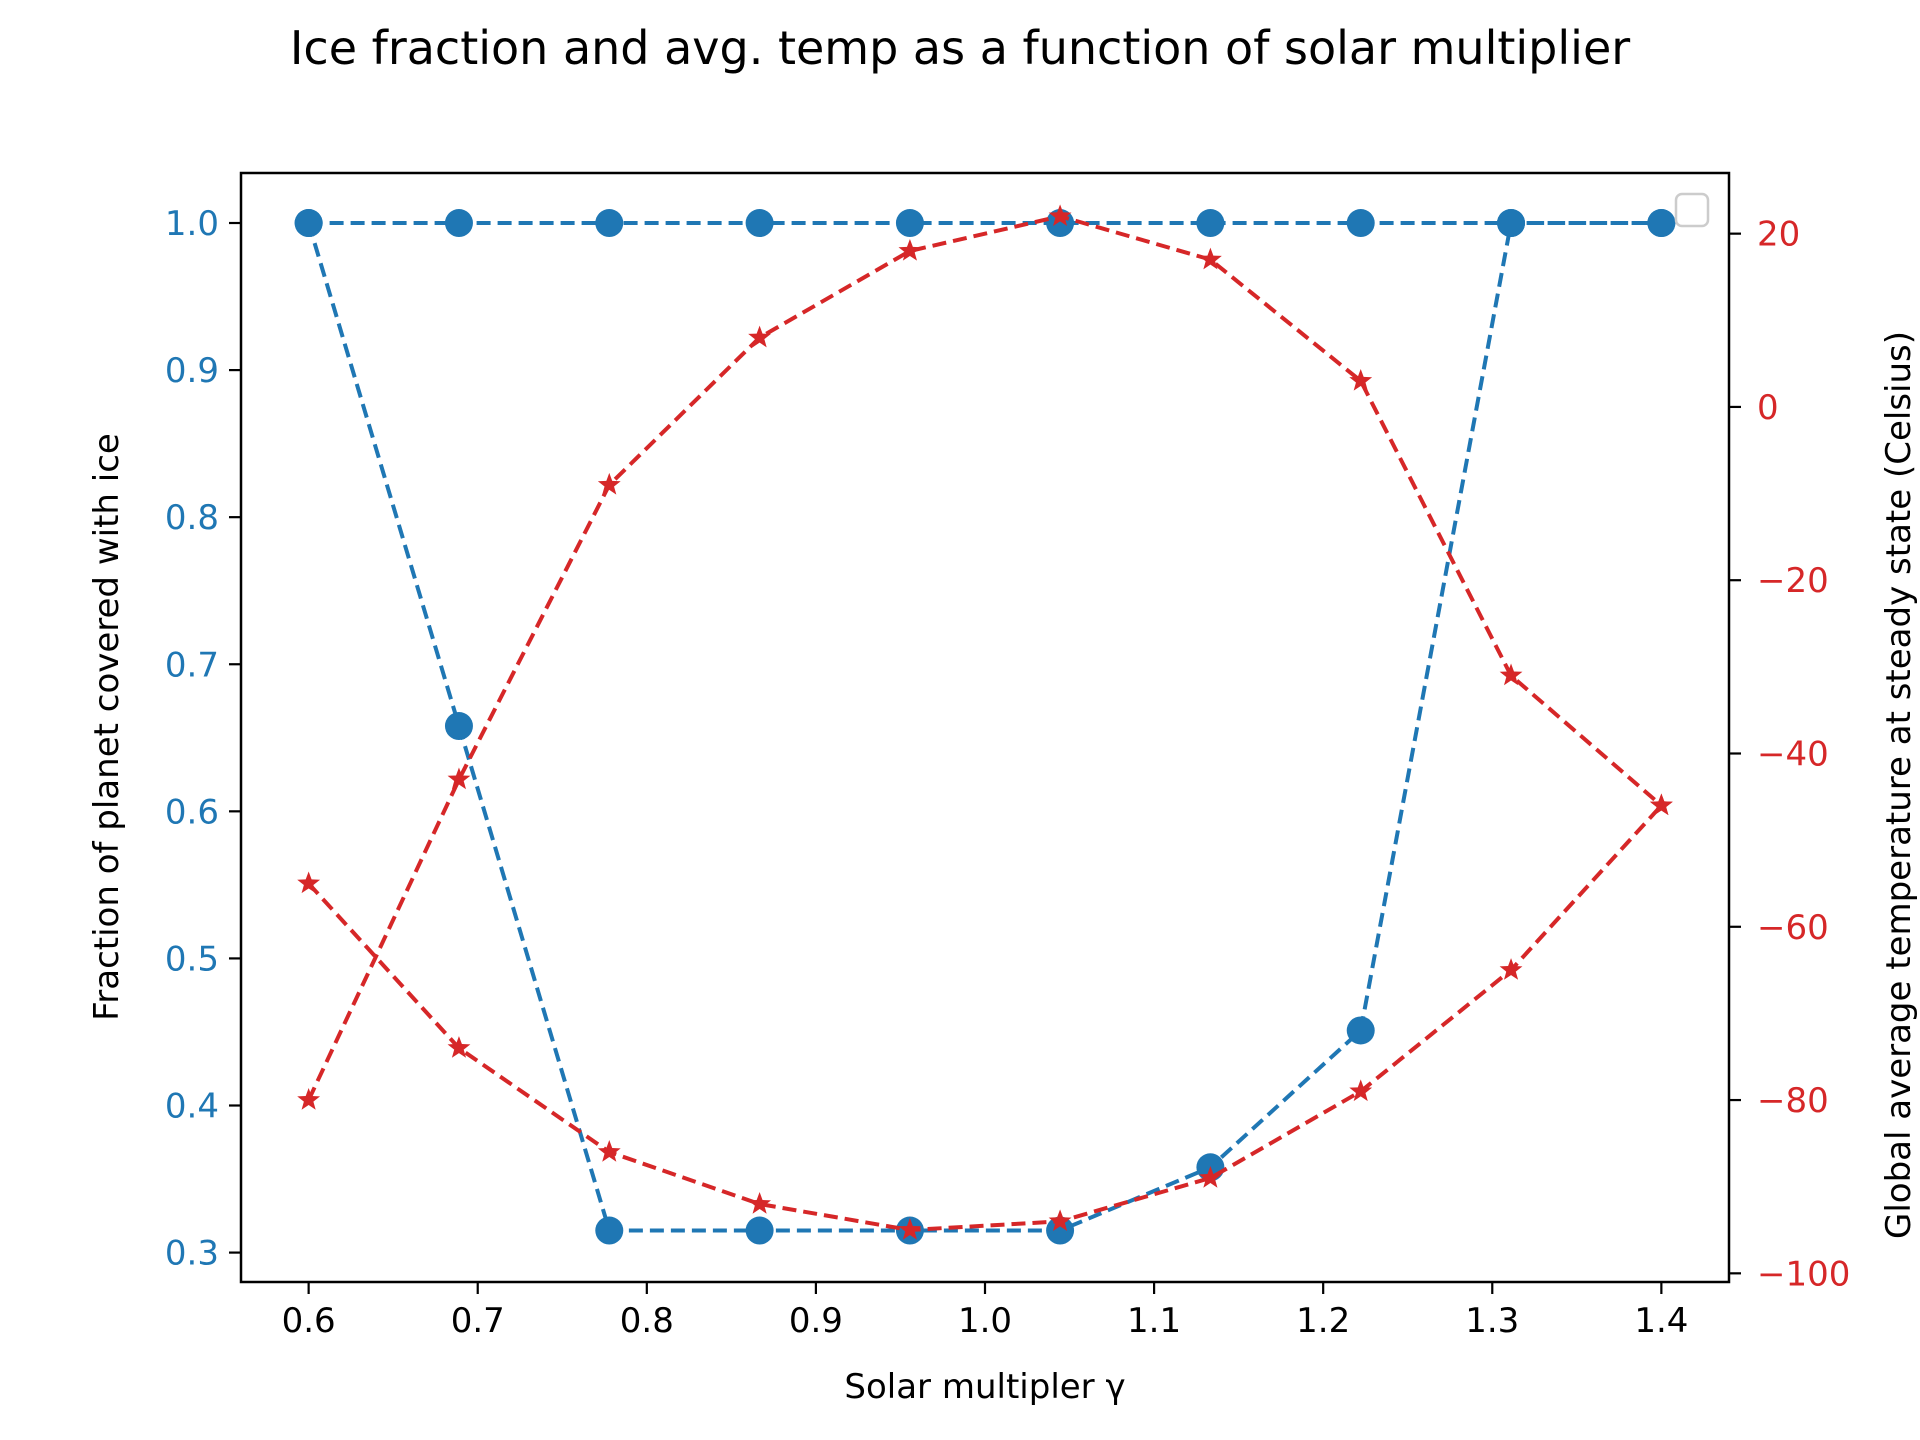 This screenshot has width=1920, height=1440. I want to click on x-axis: 0.6 0.7 0.8 0.9 1.0 1.1 1.2 1.3 1.4, so click(985, 1311).